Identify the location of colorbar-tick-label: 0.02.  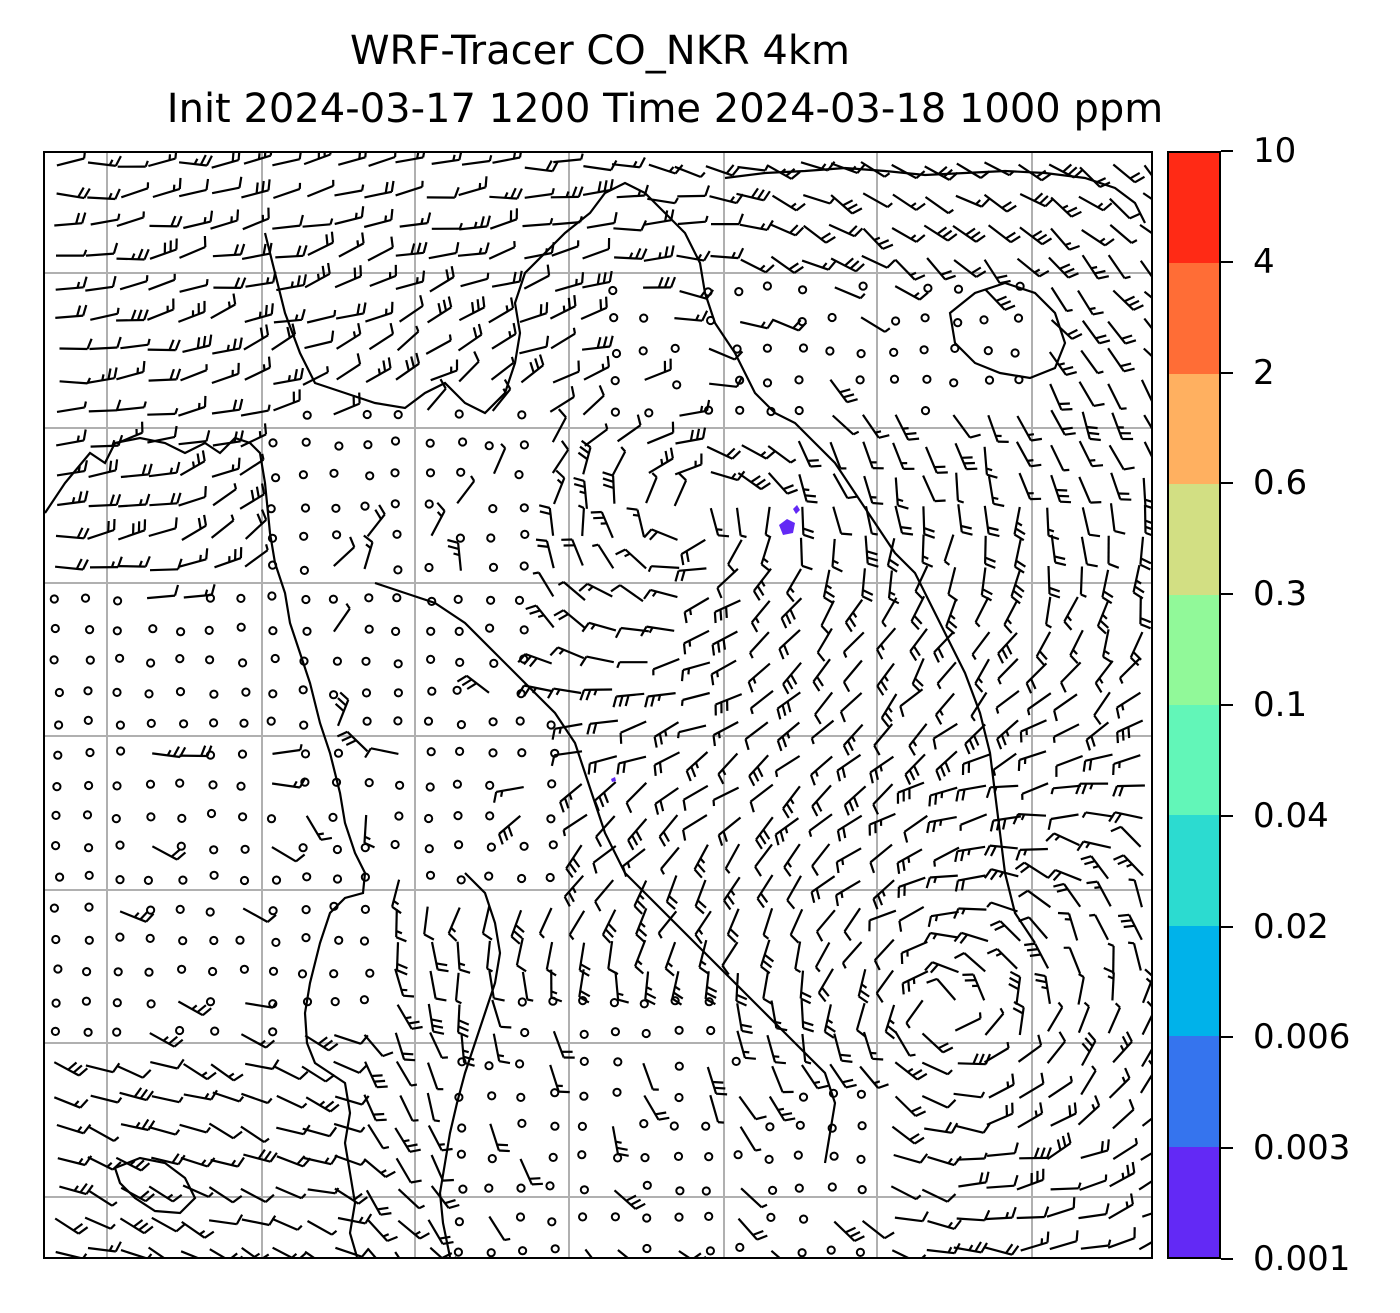
(1291, 926).